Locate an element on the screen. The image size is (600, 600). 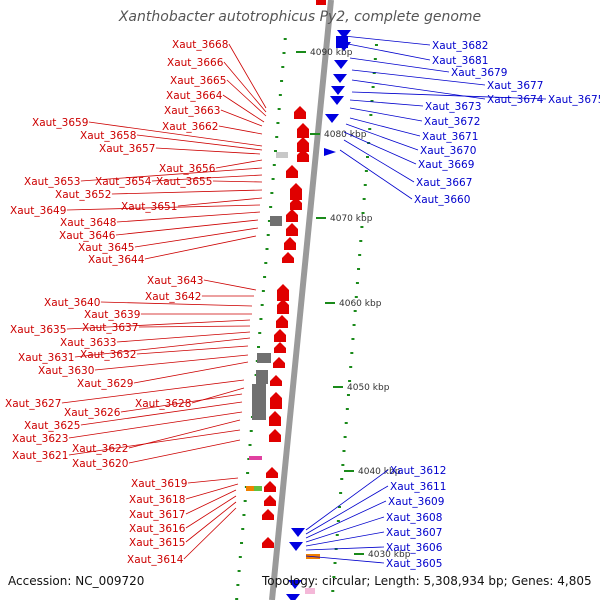
left-gene-label: Xaut_3631 is located at coordinates (46, 358).